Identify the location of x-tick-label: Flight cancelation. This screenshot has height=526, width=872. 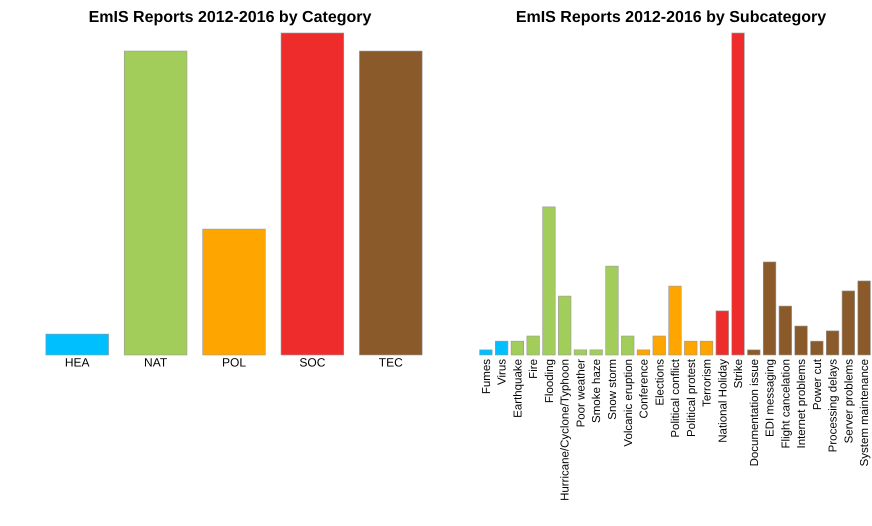
(786, 403).